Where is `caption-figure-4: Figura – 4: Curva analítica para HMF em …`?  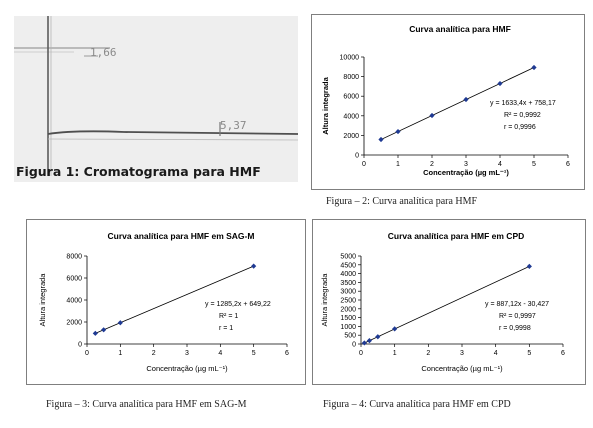
caption-figure-4: Figura – 4: Curva analítica para HMF em … is located at coordinates (417, 404).